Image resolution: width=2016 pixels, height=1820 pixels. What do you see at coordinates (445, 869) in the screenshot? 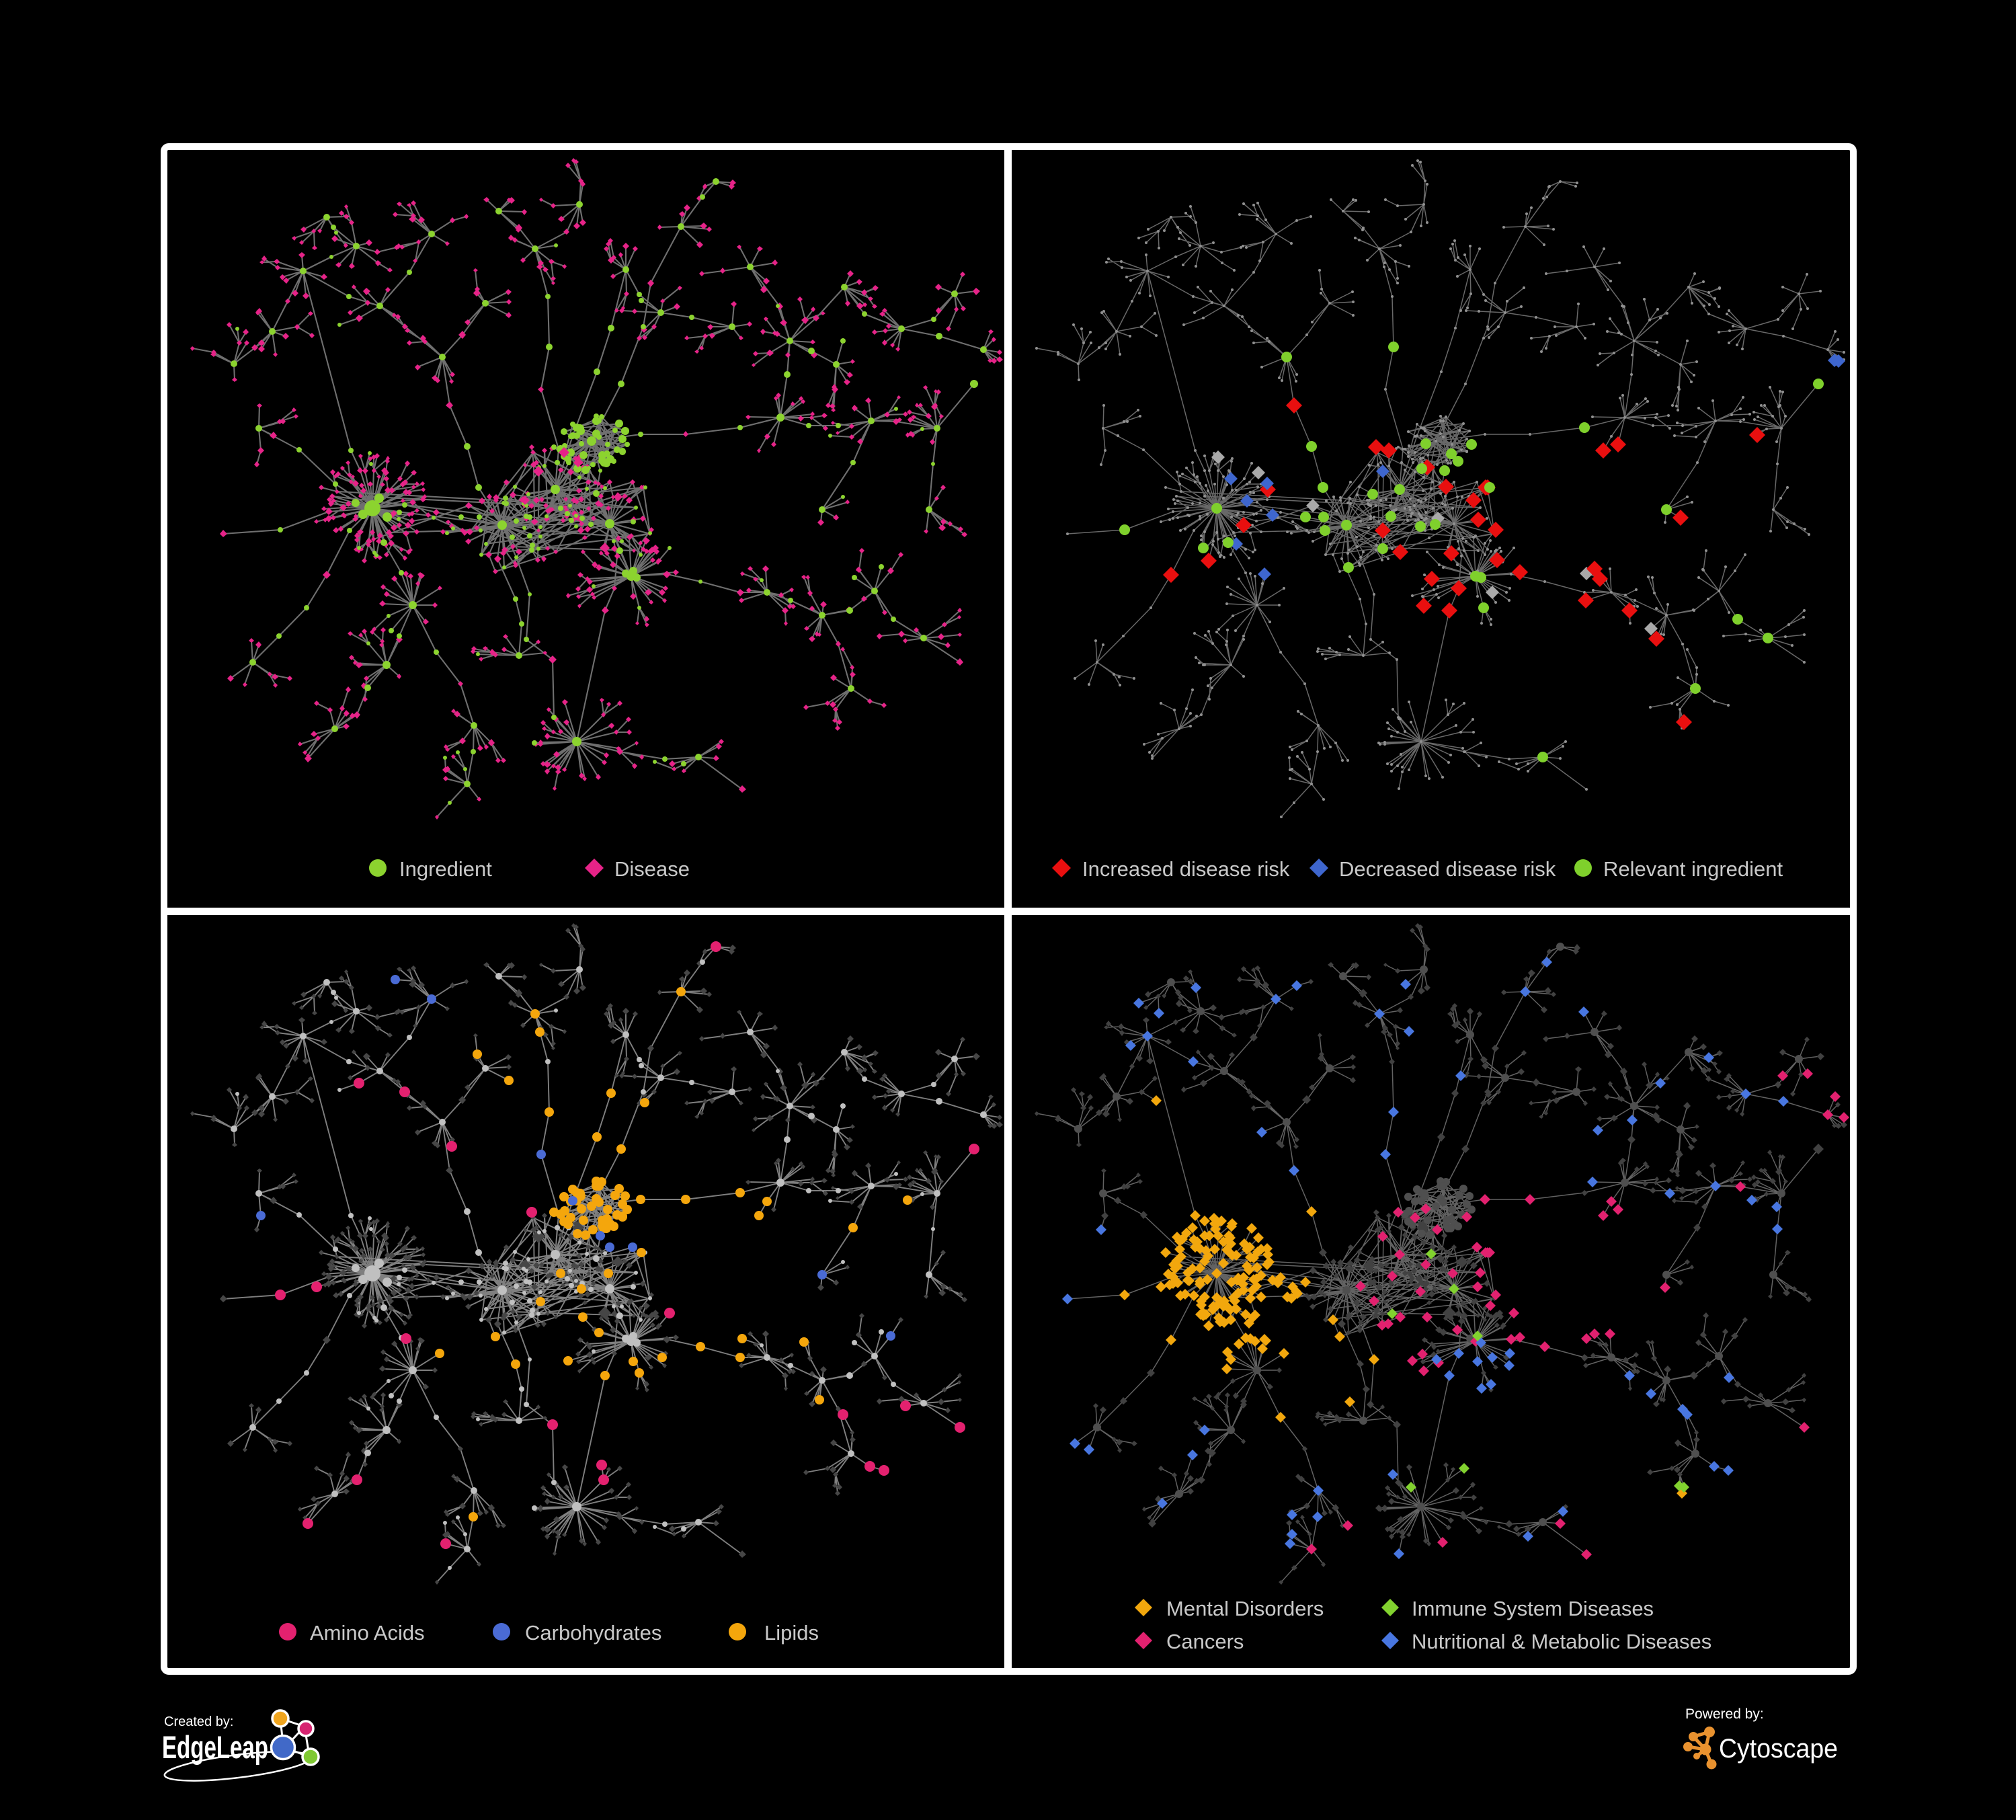
I see `svg-text: Ingredient` at bounding box center [445, 869].